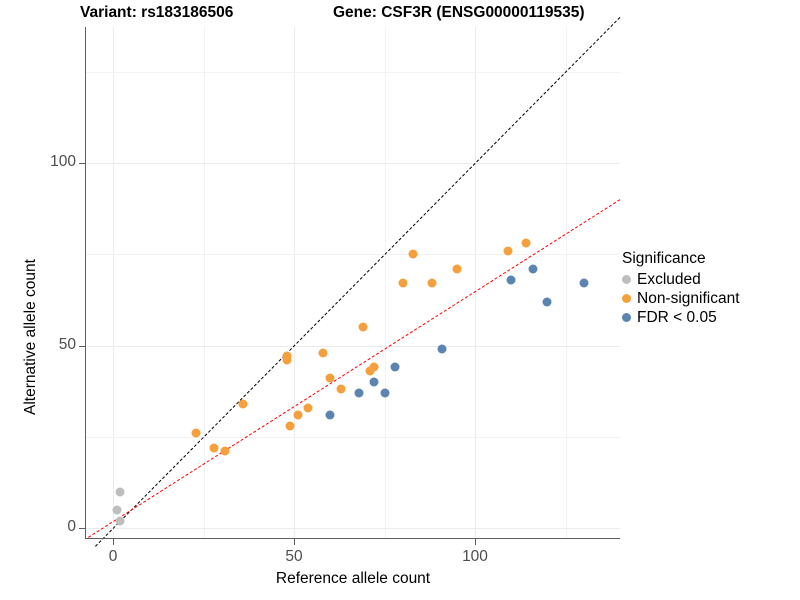  What do you see at coordinates (353, 578) in the screenshot?
I see `x-axis-label: Reference allele count` at bounding box center [353, 578].